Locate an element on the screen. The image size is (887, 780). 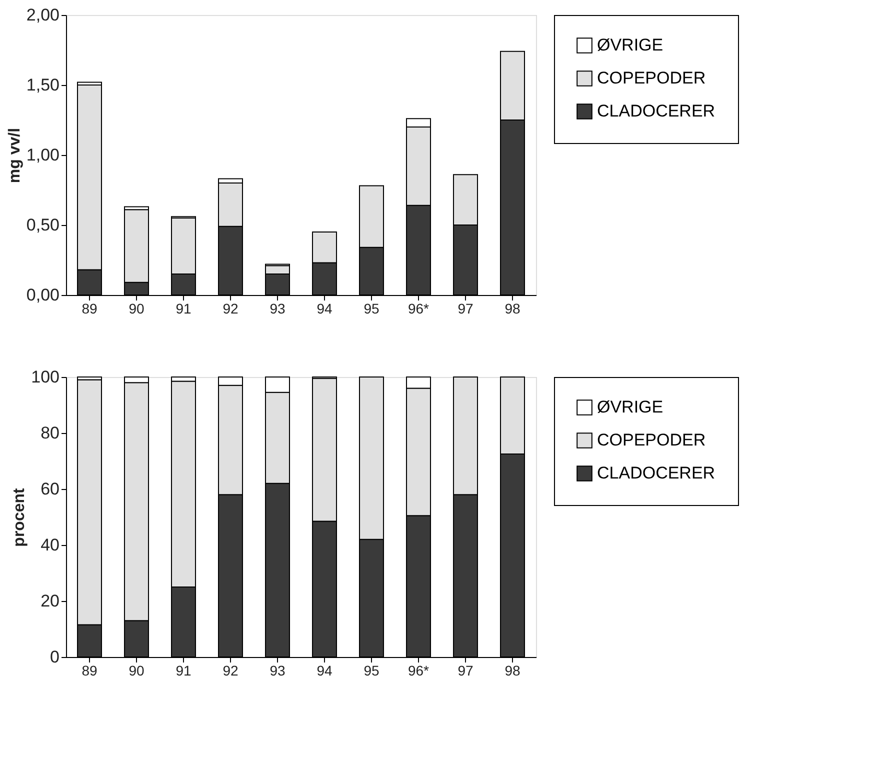
y-tick-label: 0,00 is located at coordinates (43, 295).